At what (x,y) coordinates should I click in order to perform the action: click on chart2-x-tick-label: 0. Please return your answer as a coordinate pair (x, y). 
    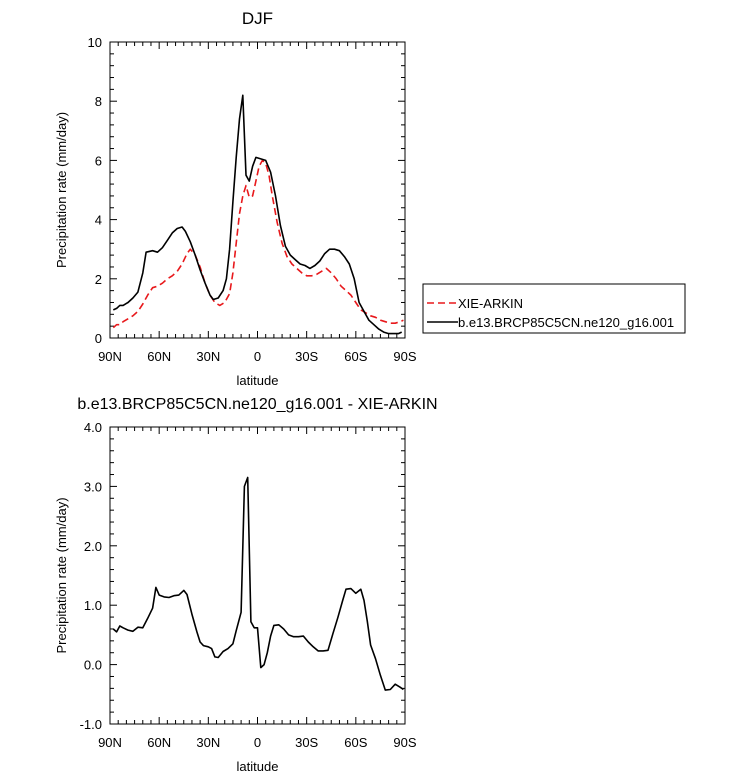
    Looking at the image, I should click on (257, 742).